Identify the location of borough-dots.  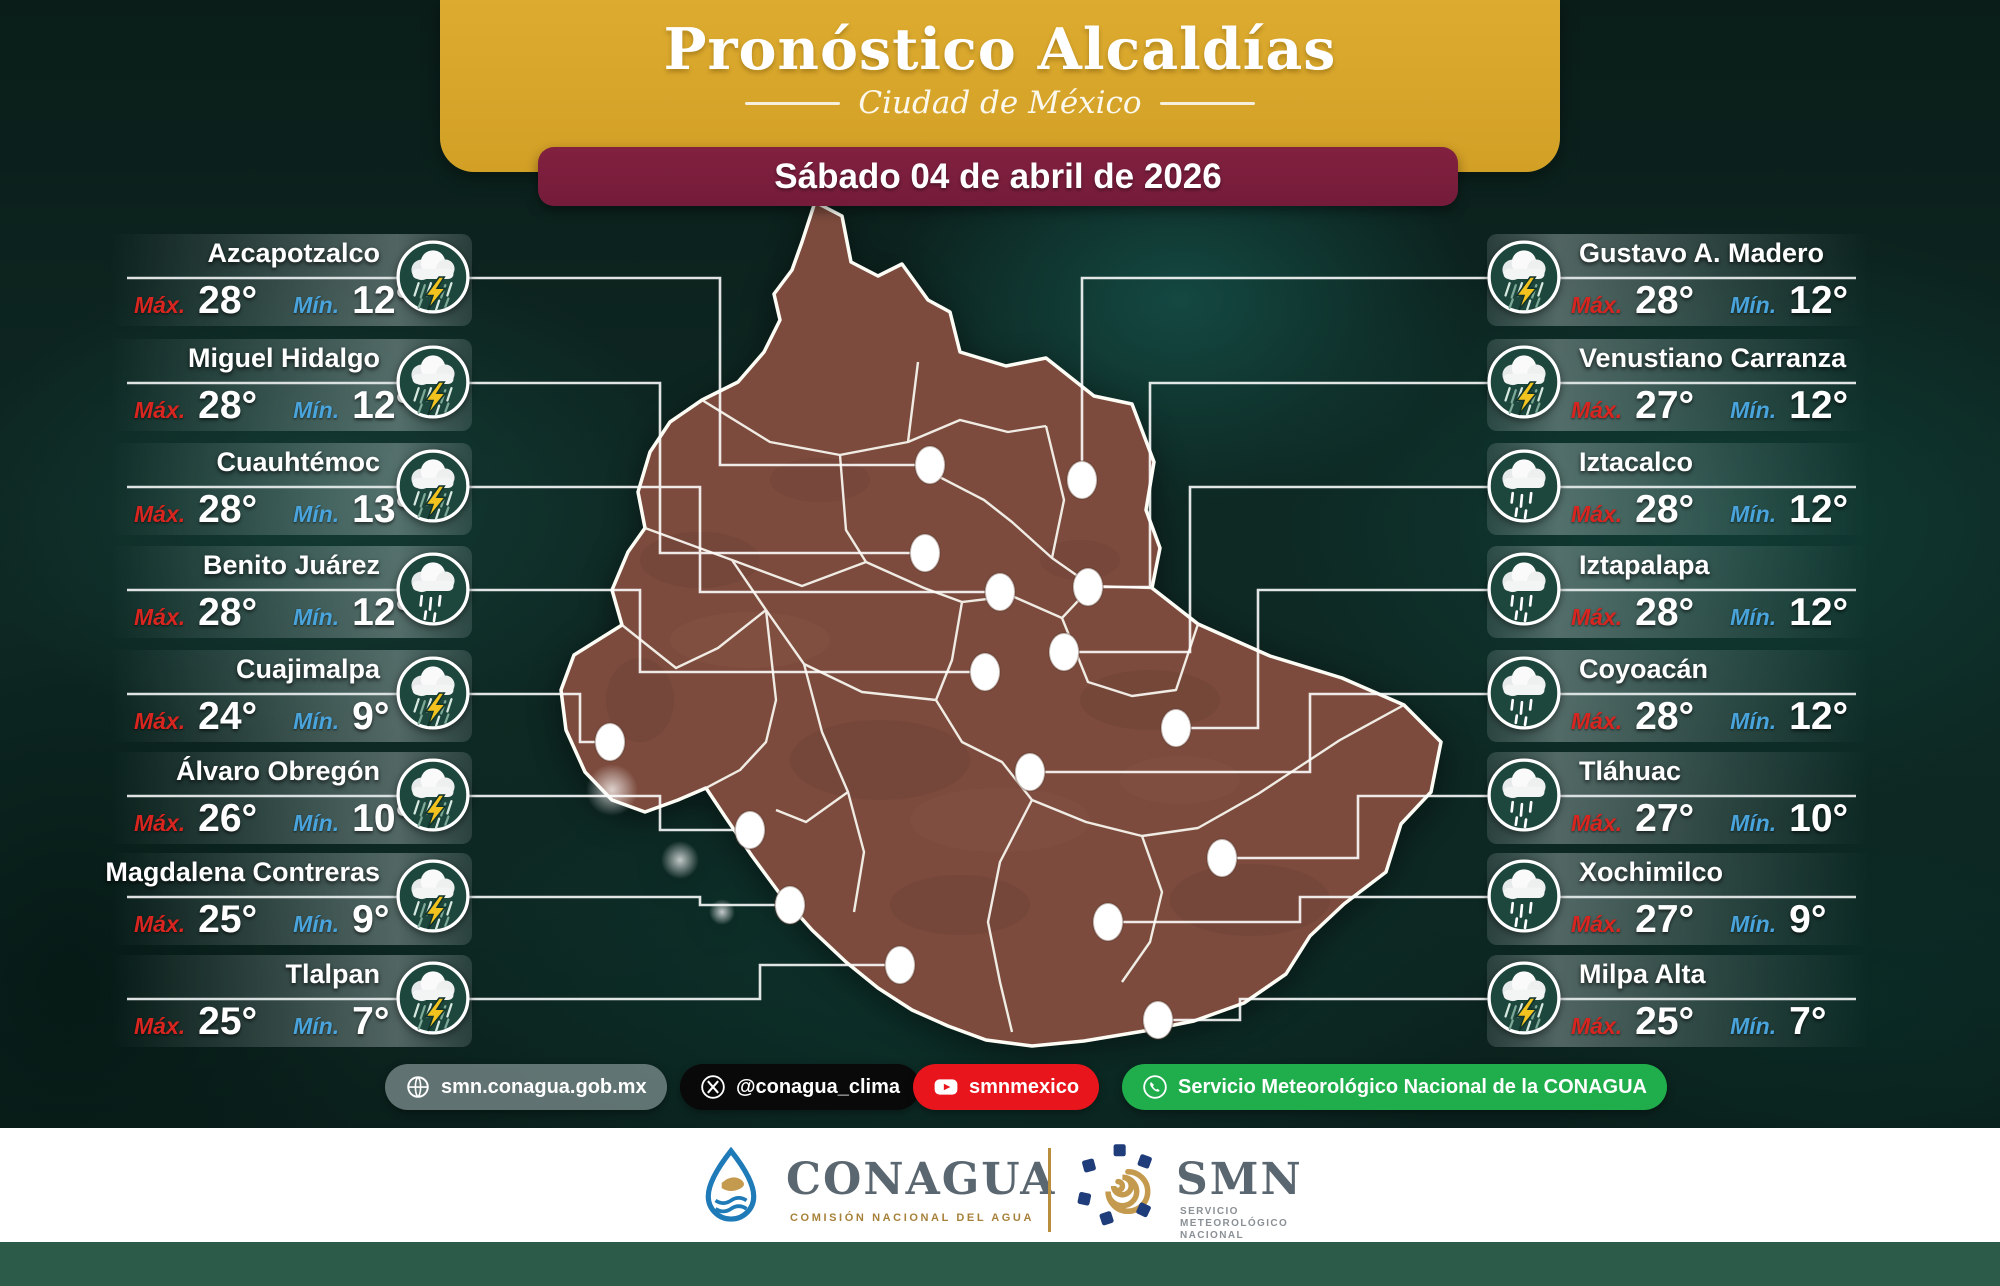
(916, 742).